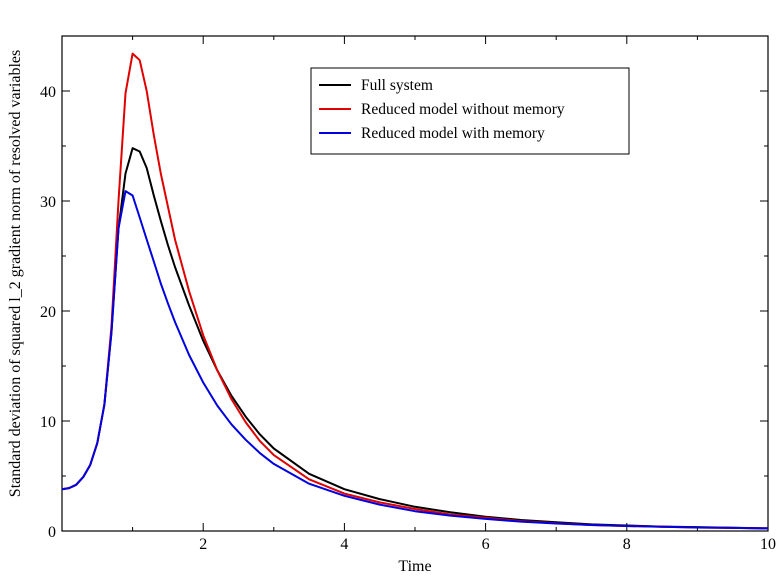 The image size is (778, 576). Describe the element at coordinates (48, 312) in the screenshot. I see `y-tick-label: 20` at that location.